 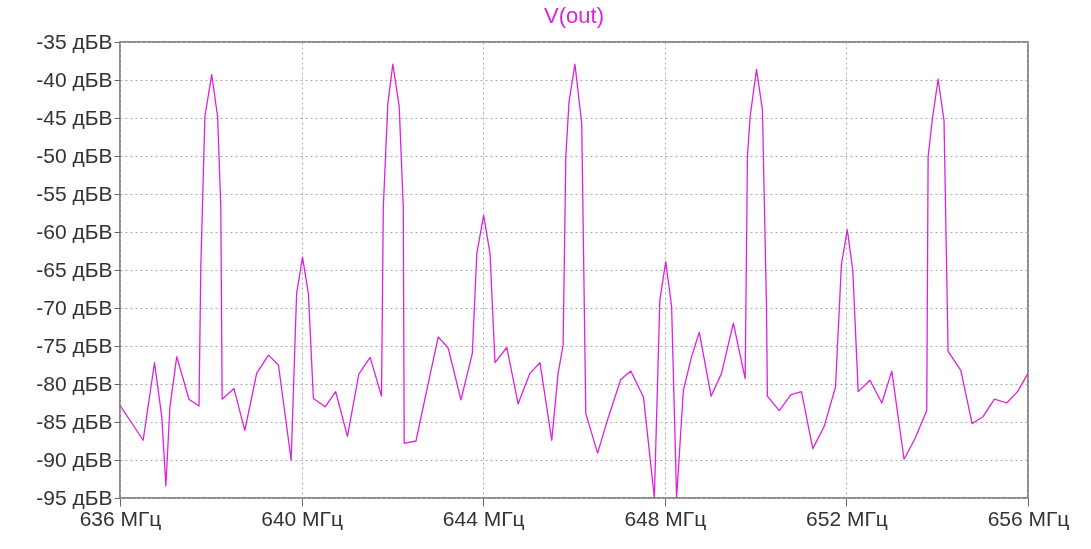 What do you see at coordinates (74, 459) in the screenshot?
I see `y-tick-label: -90 дБВ` at bounding box center [74, 459].